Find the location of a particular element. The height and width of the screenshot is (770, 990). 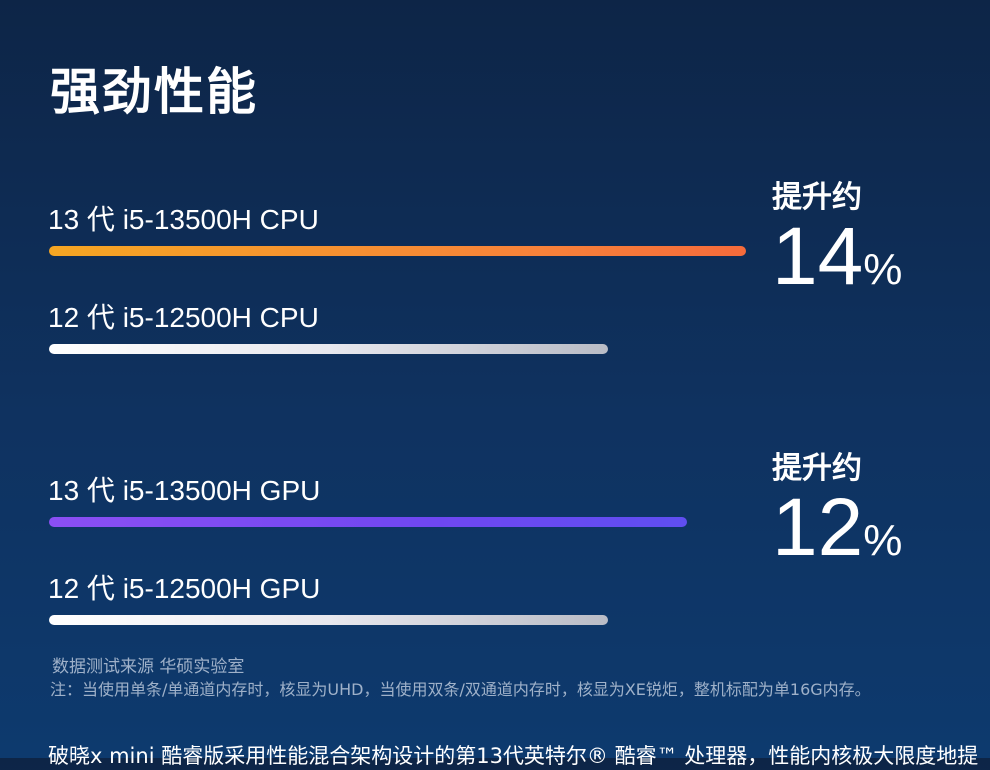

cpu-boost: 提升约 14% is located at coordinates (837, 235).